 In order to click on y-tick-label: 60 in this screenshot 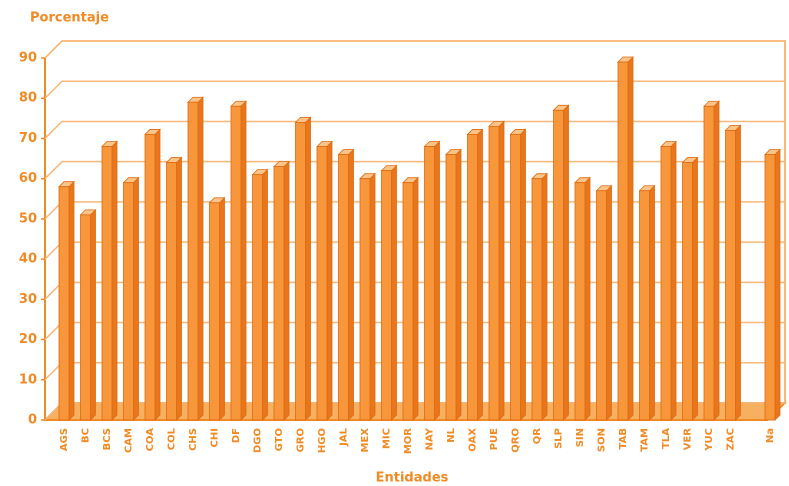, I will do `click(28, 178)`.